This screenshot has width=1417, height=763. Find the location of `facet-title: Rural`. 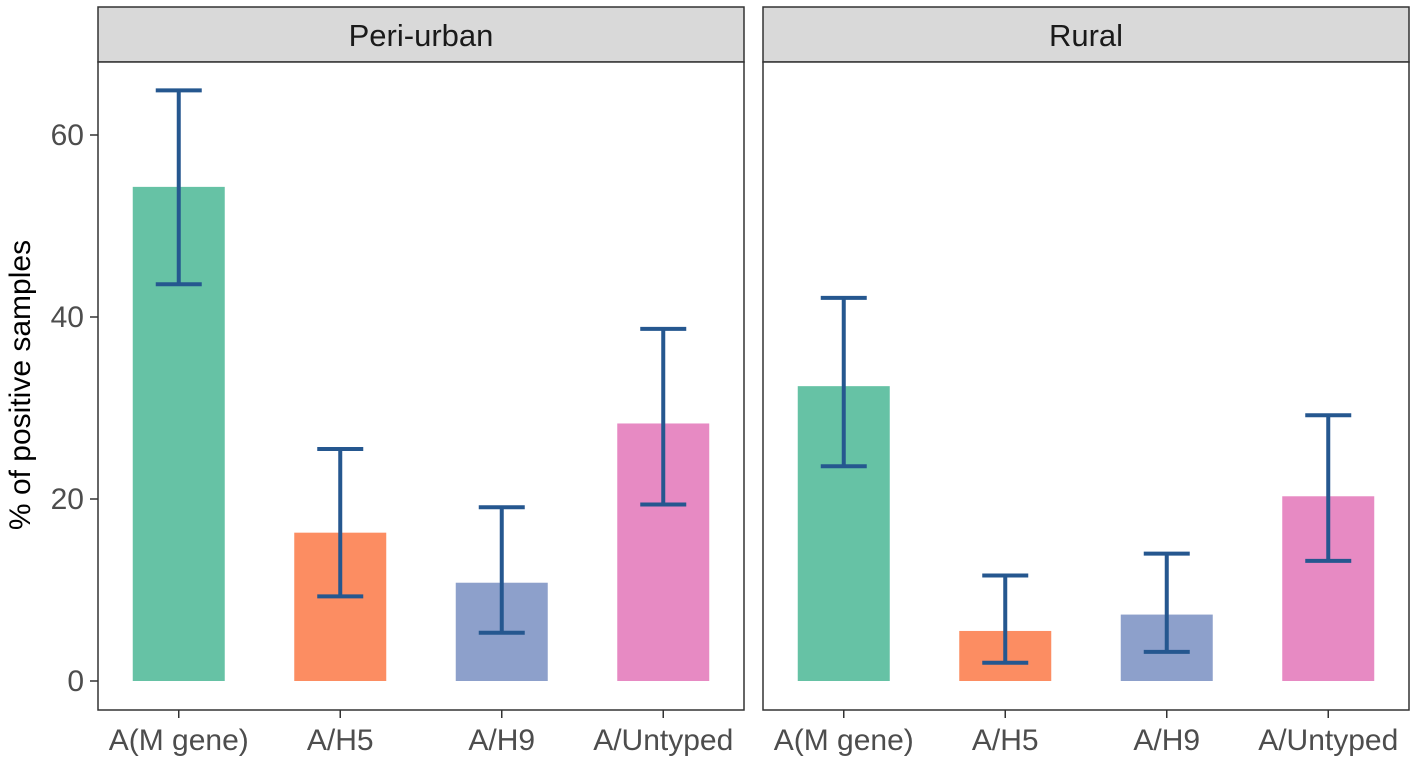

facet-title: Rural is located at coordinates (1086, 35).